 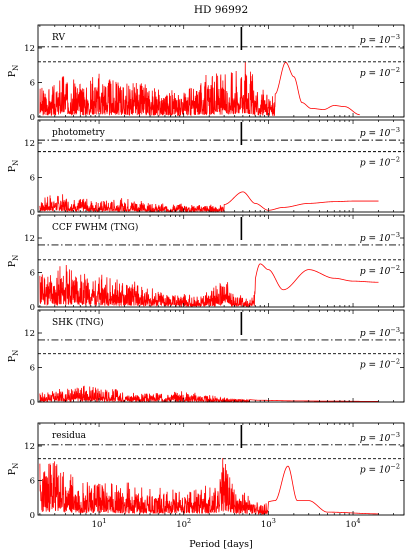 I want to click on x-tick-label: 10⁴, so click(x=353, y=523).